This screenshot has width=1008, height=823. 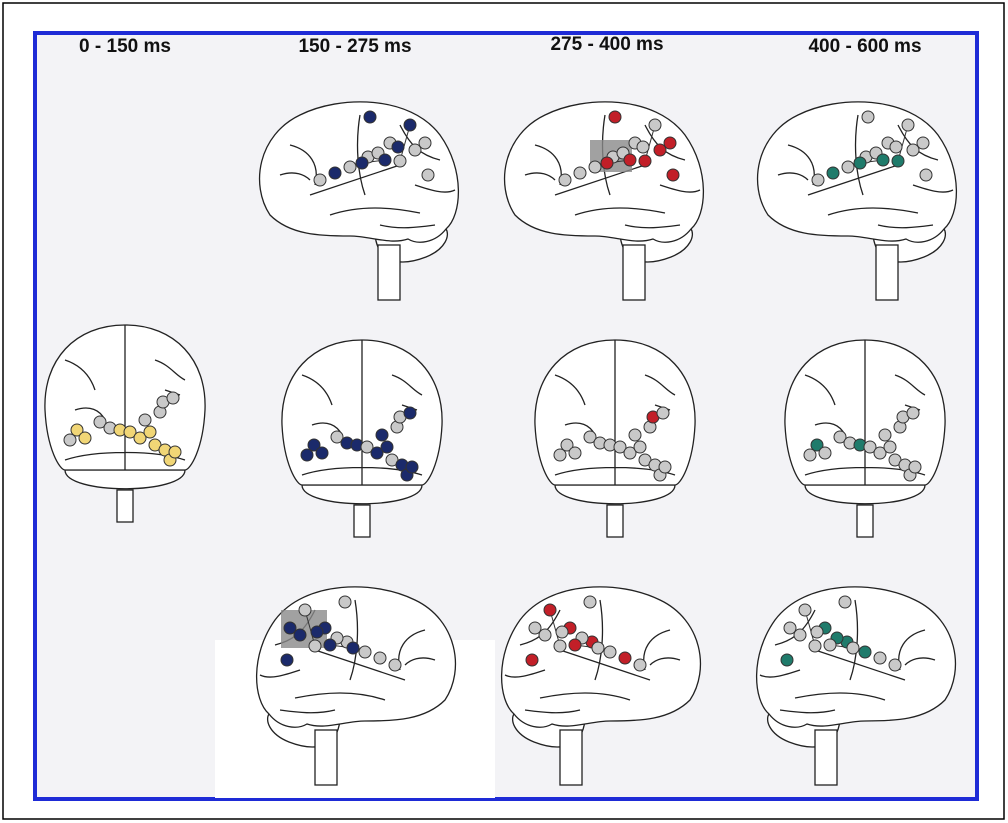 What do you see at coordinates (864, 46) in the screenshot?
I see `header: 400 - 600 ms` at bounding box center [864, 46].